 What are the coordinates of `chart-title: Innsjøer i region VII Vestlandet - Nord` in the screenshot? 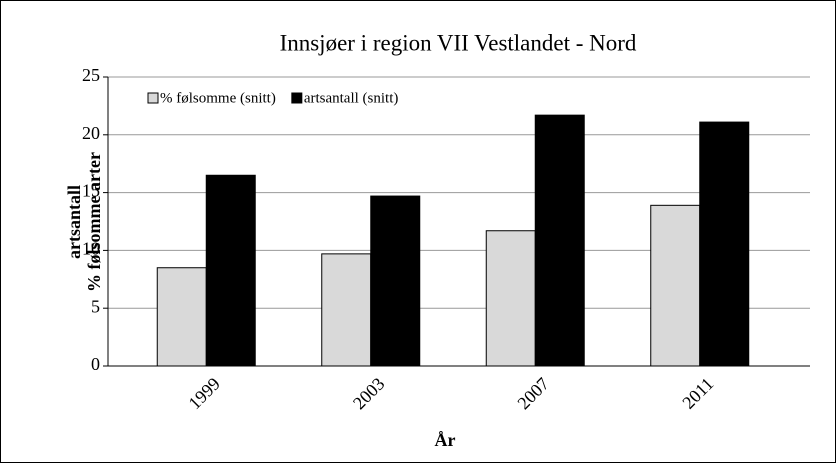 It's located at (458, 42).